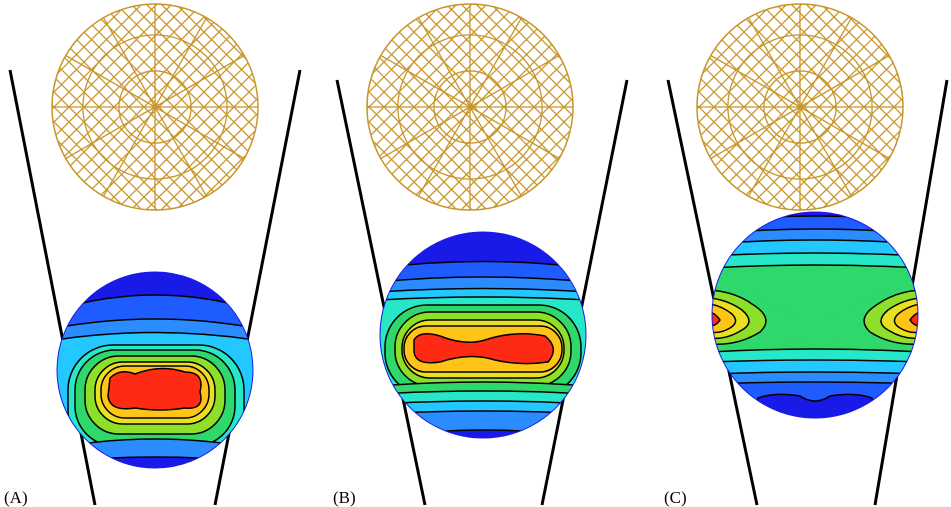 The height and width of the screenshot is (507, 951). Describe the element at coordinates (381, 292) in the screenshot. I see `panel-b-left-wall` at that location.